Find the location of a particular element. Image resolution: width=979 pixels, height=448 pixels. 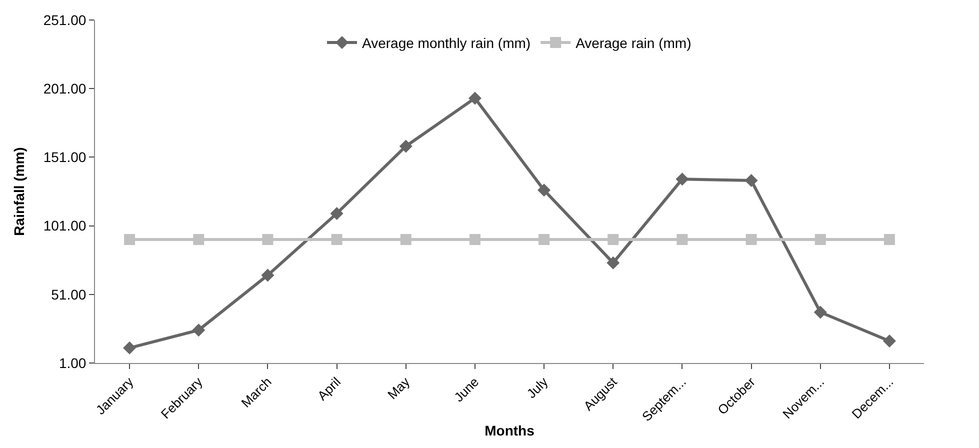

y-tick-label: 251.00 is located at coordinates (64, 20).